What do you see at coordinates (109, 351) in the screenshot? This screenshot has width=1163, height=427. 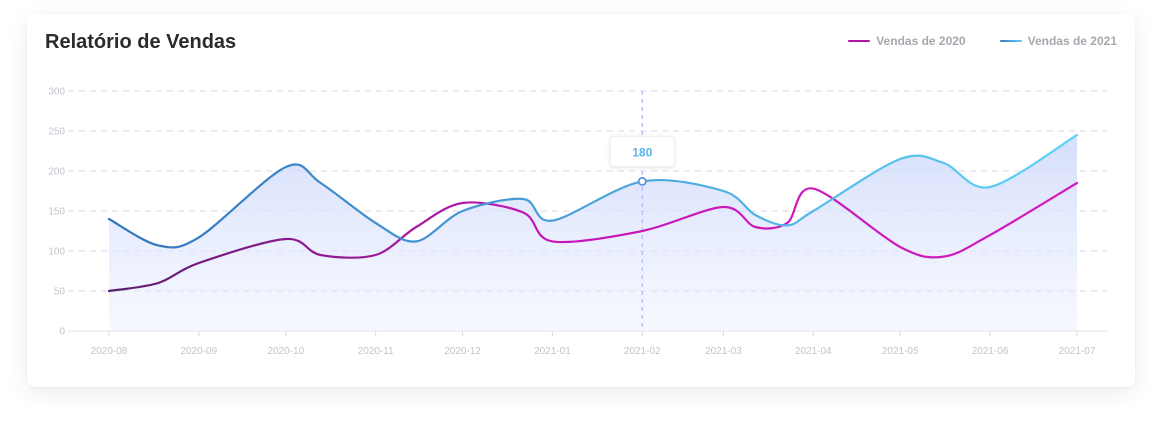 I see `x-tick-label: 2020-08` at bounding box center [109, 351].